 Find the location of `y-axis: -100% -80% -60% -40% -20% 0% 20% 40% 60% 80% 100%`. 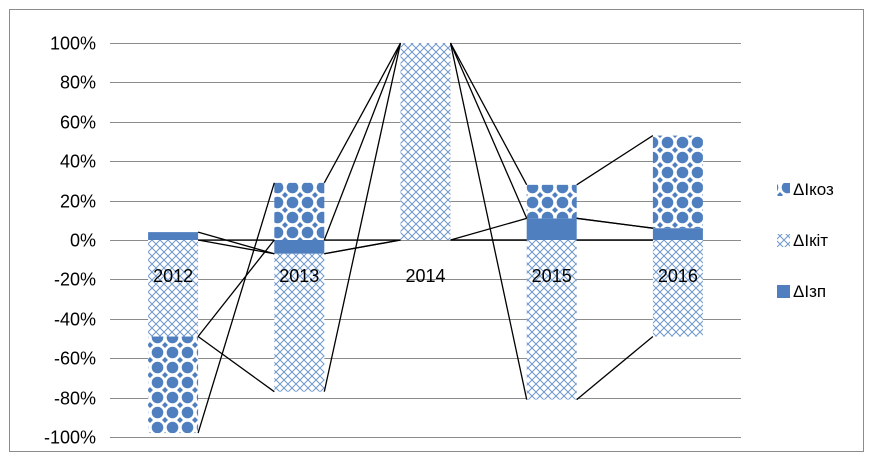

y-axis: -100% -80% -60% -40% -20% 0% 20% 40% 60% 80% 100% is located at coordinates (70, 241).